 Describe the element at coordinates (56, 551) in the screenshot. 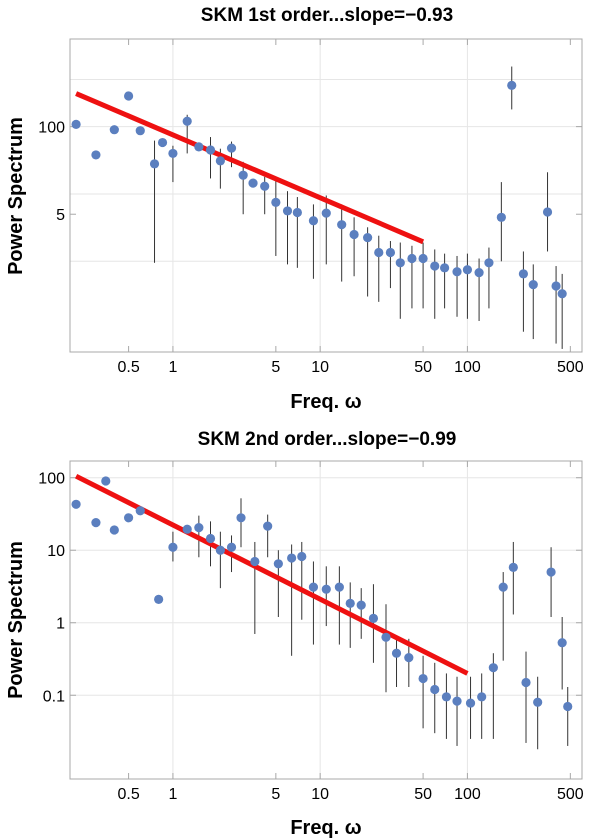

I see `y-tick-label: 10` at that location.